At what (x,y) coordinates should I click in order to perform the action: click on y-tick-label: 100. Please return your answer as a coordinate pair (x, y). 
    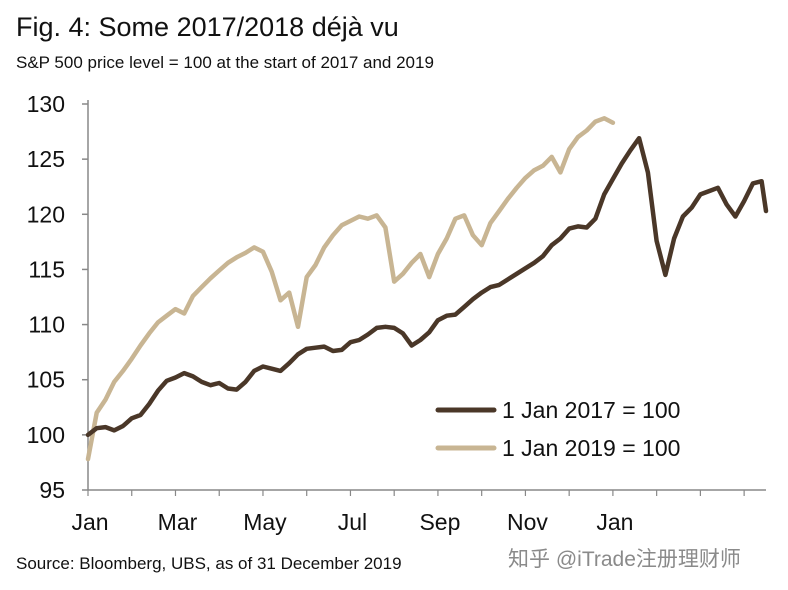
    Looking at the image, I should click on (46, 435).